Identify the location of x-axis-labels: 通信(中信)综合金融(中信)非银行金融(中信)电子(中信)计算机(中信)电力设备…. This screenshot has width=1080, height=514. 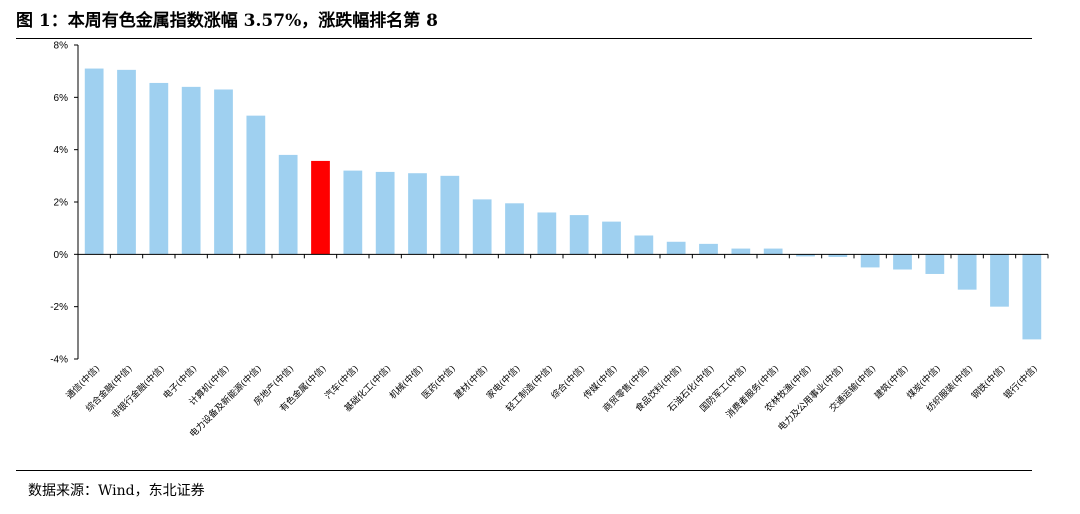
(551, 401).